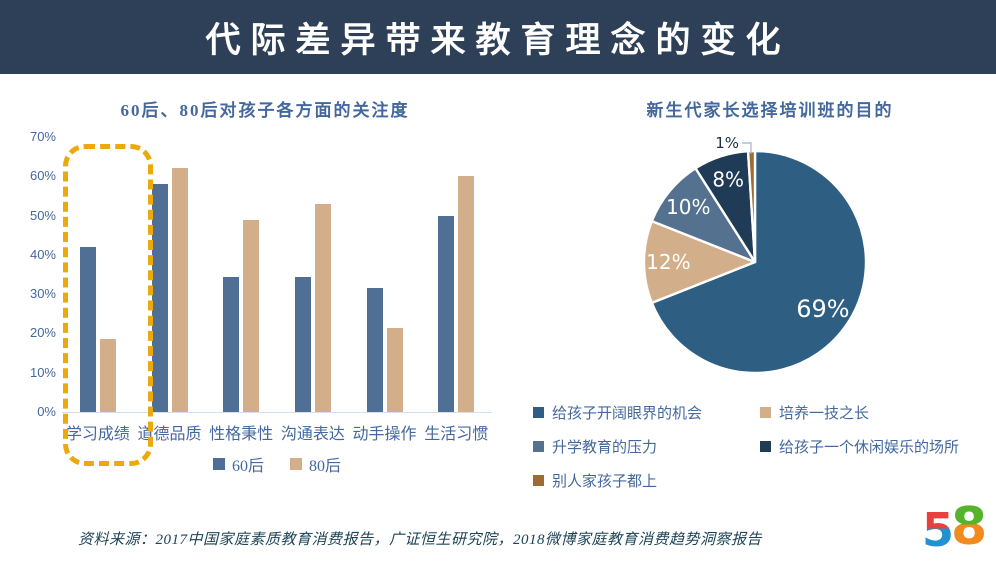  I want to click on x-category-label: 性格秉性, so click(241, 434).